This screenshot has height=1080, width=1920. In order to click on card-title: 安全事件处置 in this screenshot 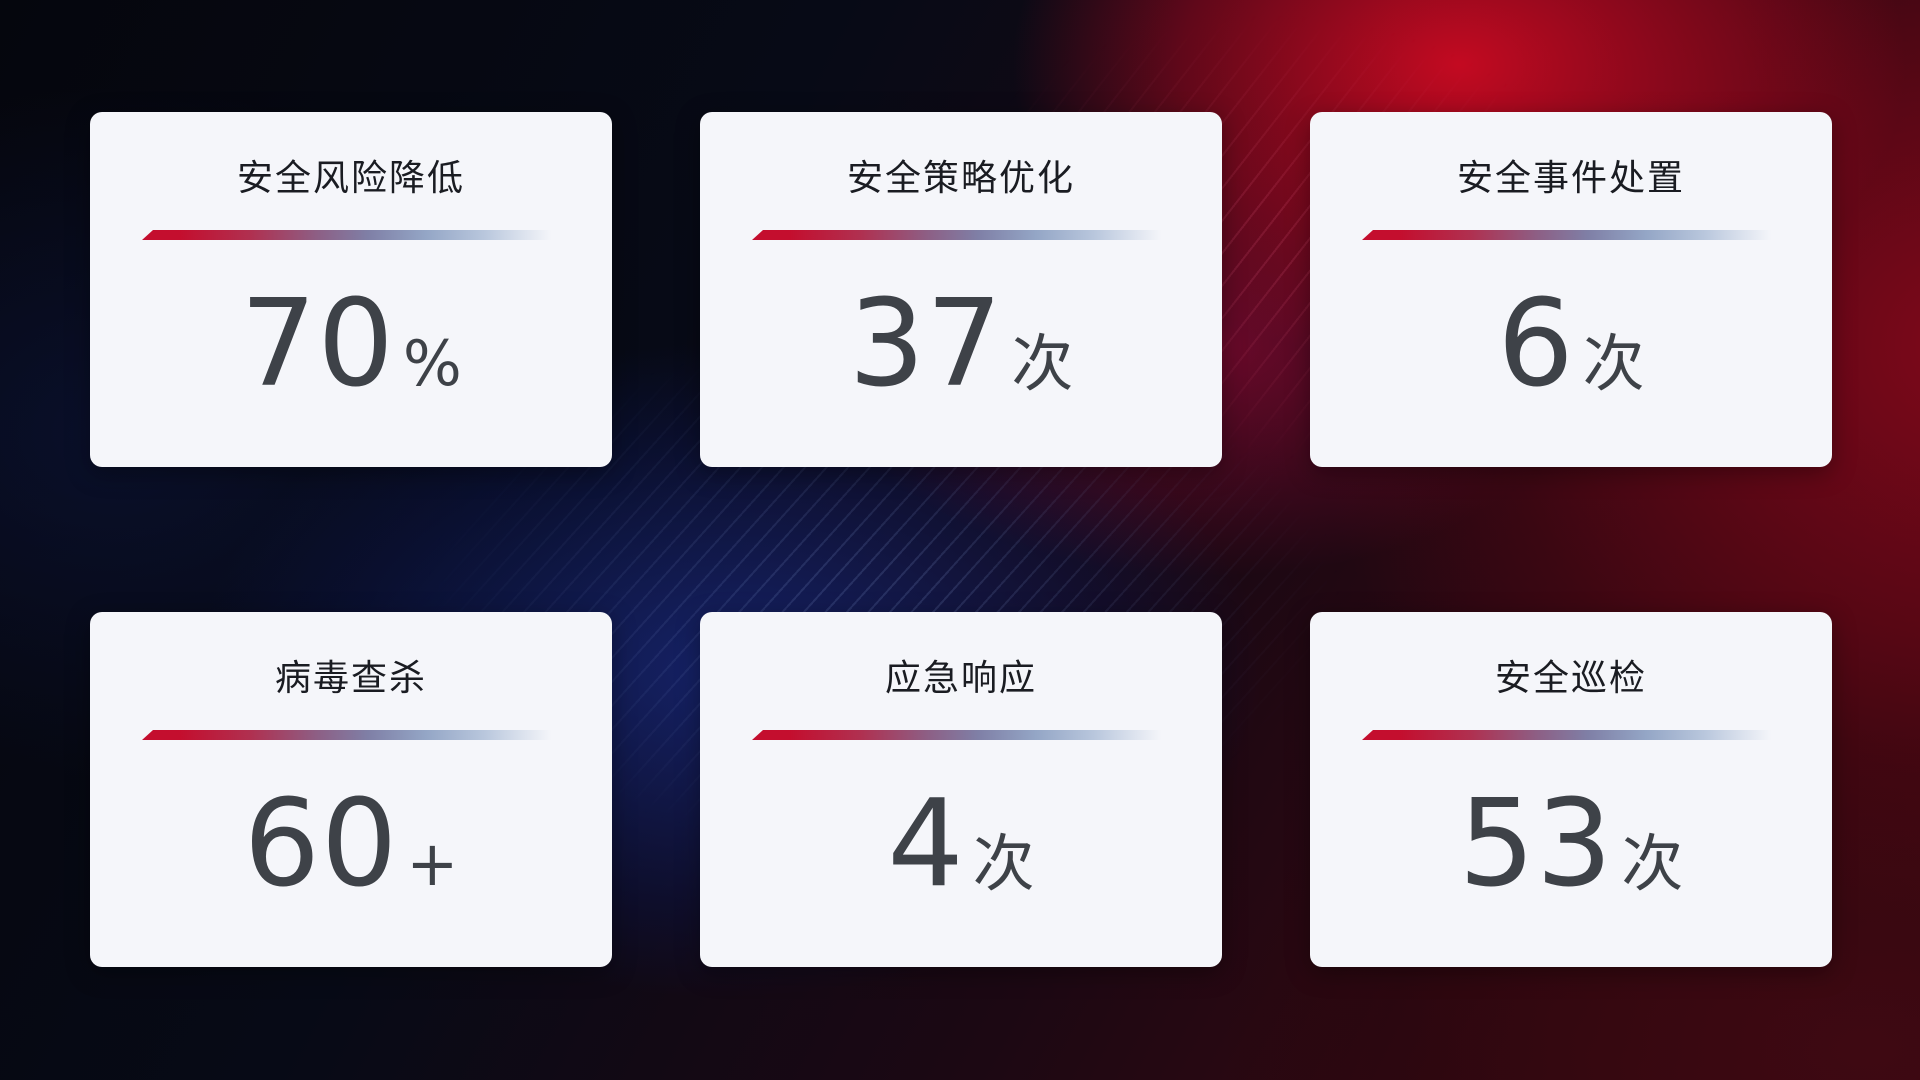, I will do `click(1570, 178)`.